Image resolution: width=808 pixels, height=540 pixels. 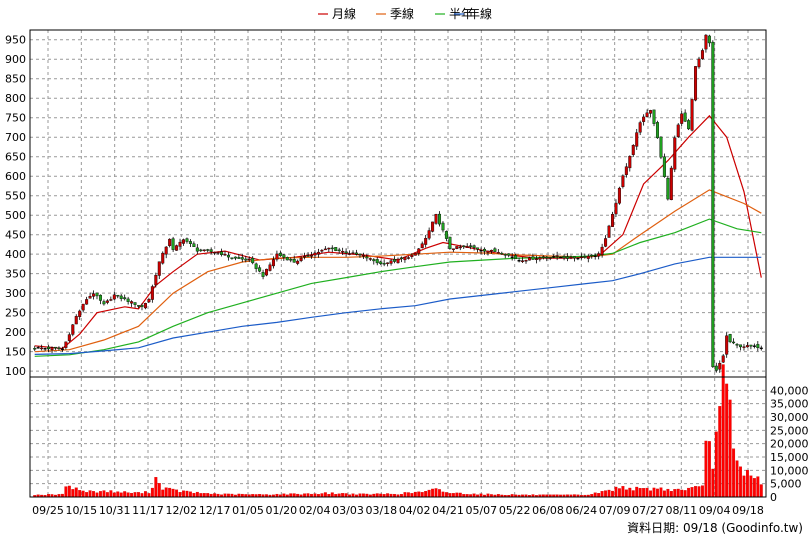 I want to click on price-tick-label: 150, so click(x=15, y=352).